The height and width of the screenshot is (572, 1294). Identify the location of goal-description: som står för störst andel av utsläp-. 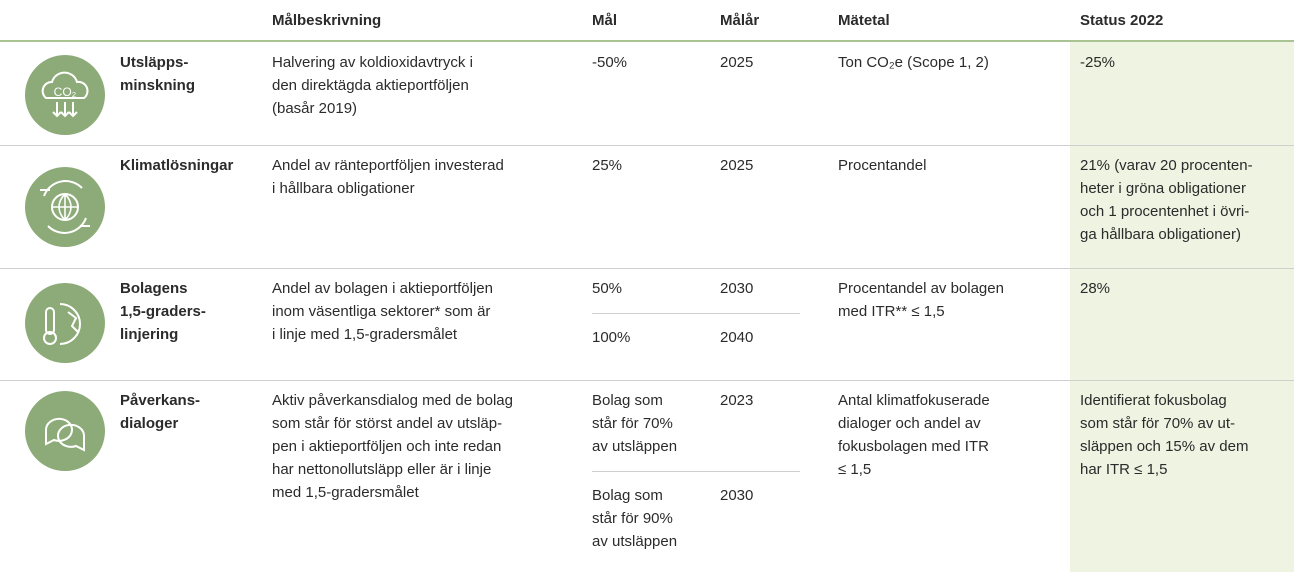
(387, 423).